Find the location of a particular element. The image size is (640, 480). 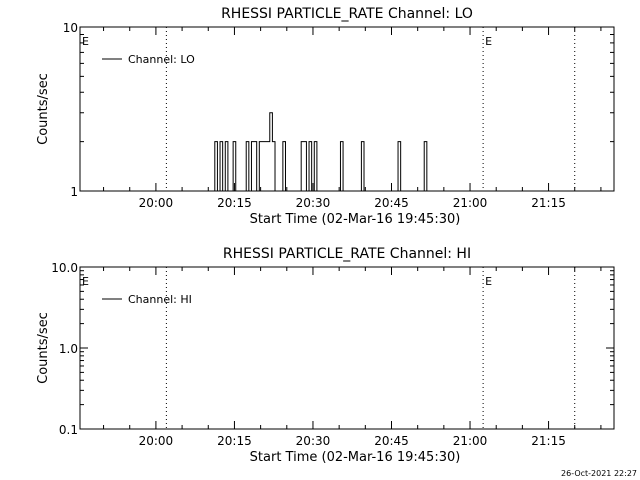

y-tick-label: 1.0 is located at coordinates (68, 349).